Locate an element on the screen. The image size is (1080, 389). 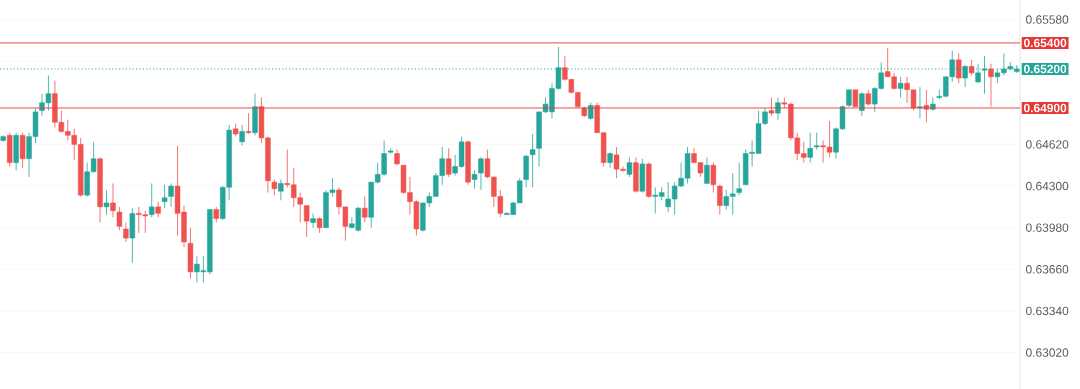
y-tick-label: 0.63340 is located at coordinates (1047, 311).